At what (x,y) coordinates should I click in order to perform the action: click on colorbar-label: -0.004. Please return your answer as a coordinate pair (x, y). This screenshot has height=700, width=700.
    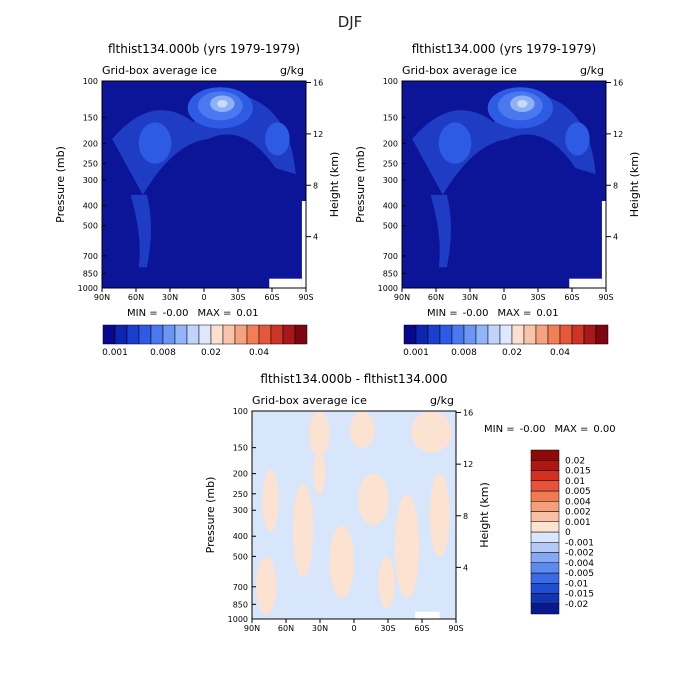
    Looking at the image, I should click on (579, 564).